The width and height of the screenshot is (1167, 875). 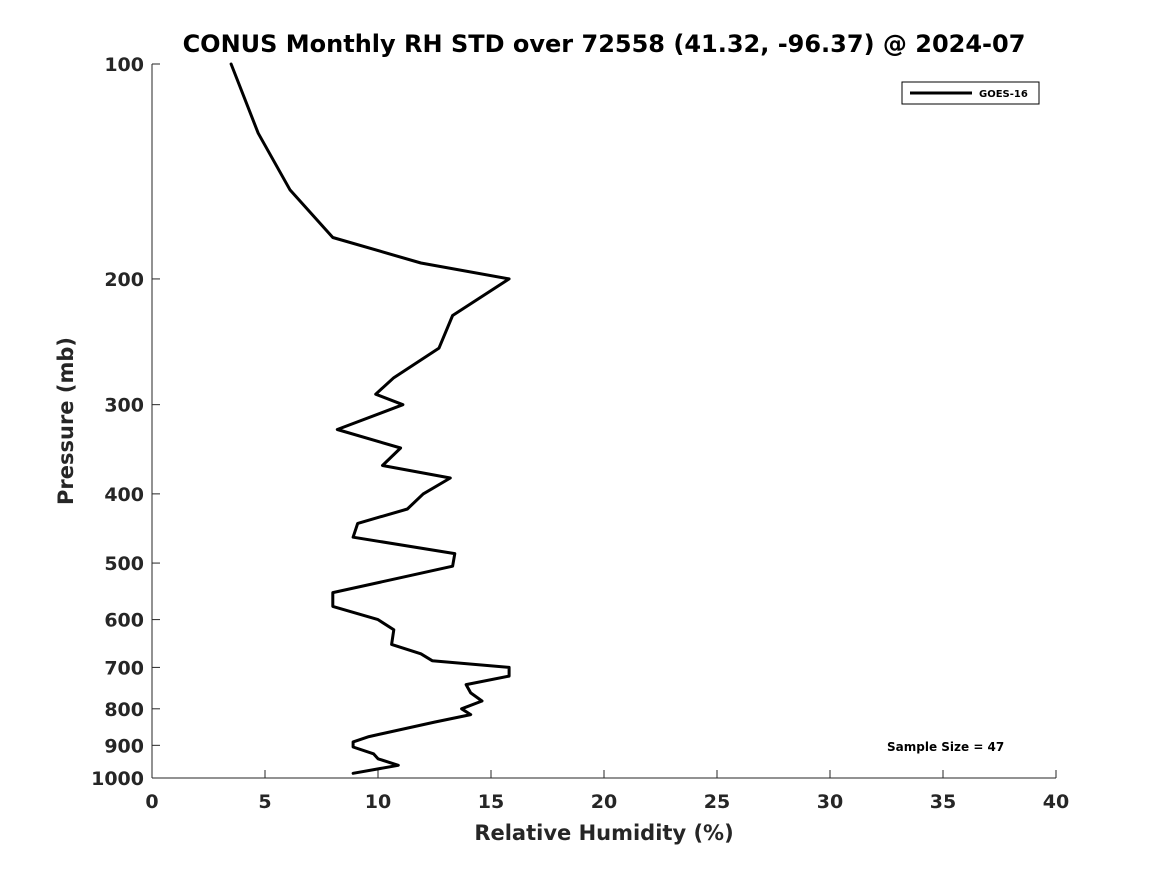 What do you see at coordinates (124, 406) in the screenshot?
I see `y-tick-label-300: 300` at bounding box center [124, 406].